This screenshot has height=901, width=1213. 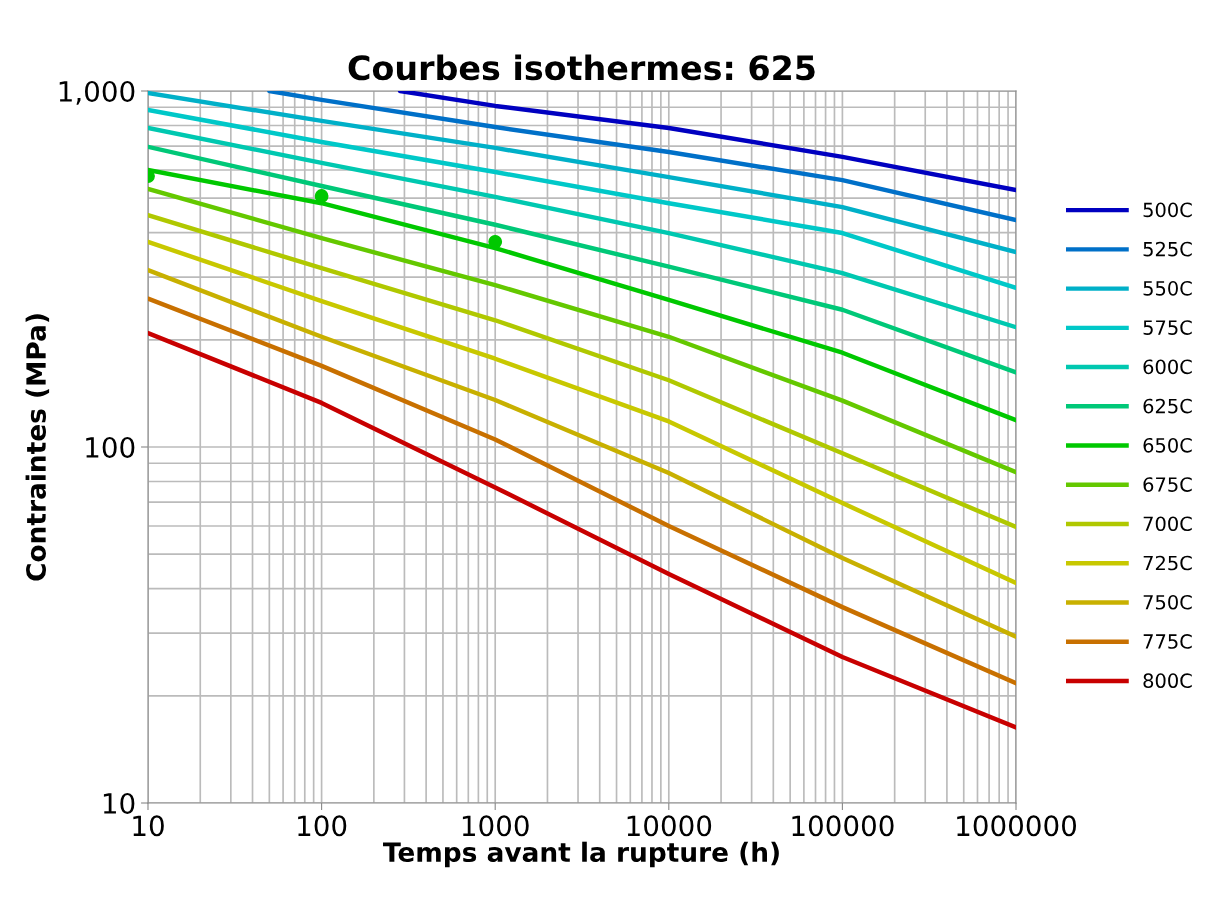 I want to click on legend-label: 650C, so click(x=1167, y=445).